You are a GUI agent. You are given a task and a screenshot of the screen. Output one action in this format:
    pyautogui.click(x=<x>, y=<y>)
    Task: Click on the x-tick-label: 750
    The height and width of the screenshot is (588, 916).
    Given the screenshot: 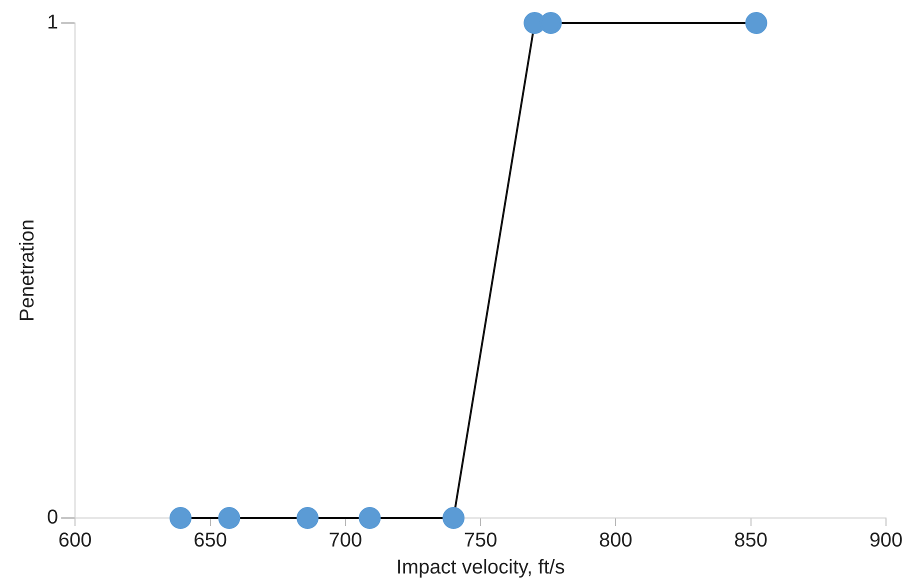 What is the action you would take?
    pyautogui.click(x=481, y=541)
    